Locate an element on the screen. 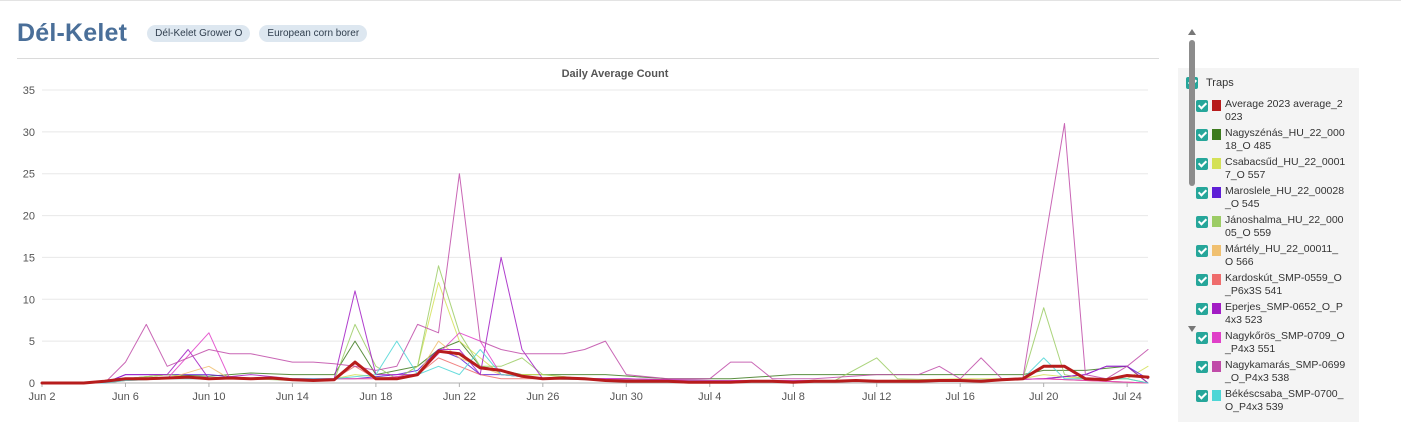  y-tick-label: 10 is located at coordinates (29, 300).